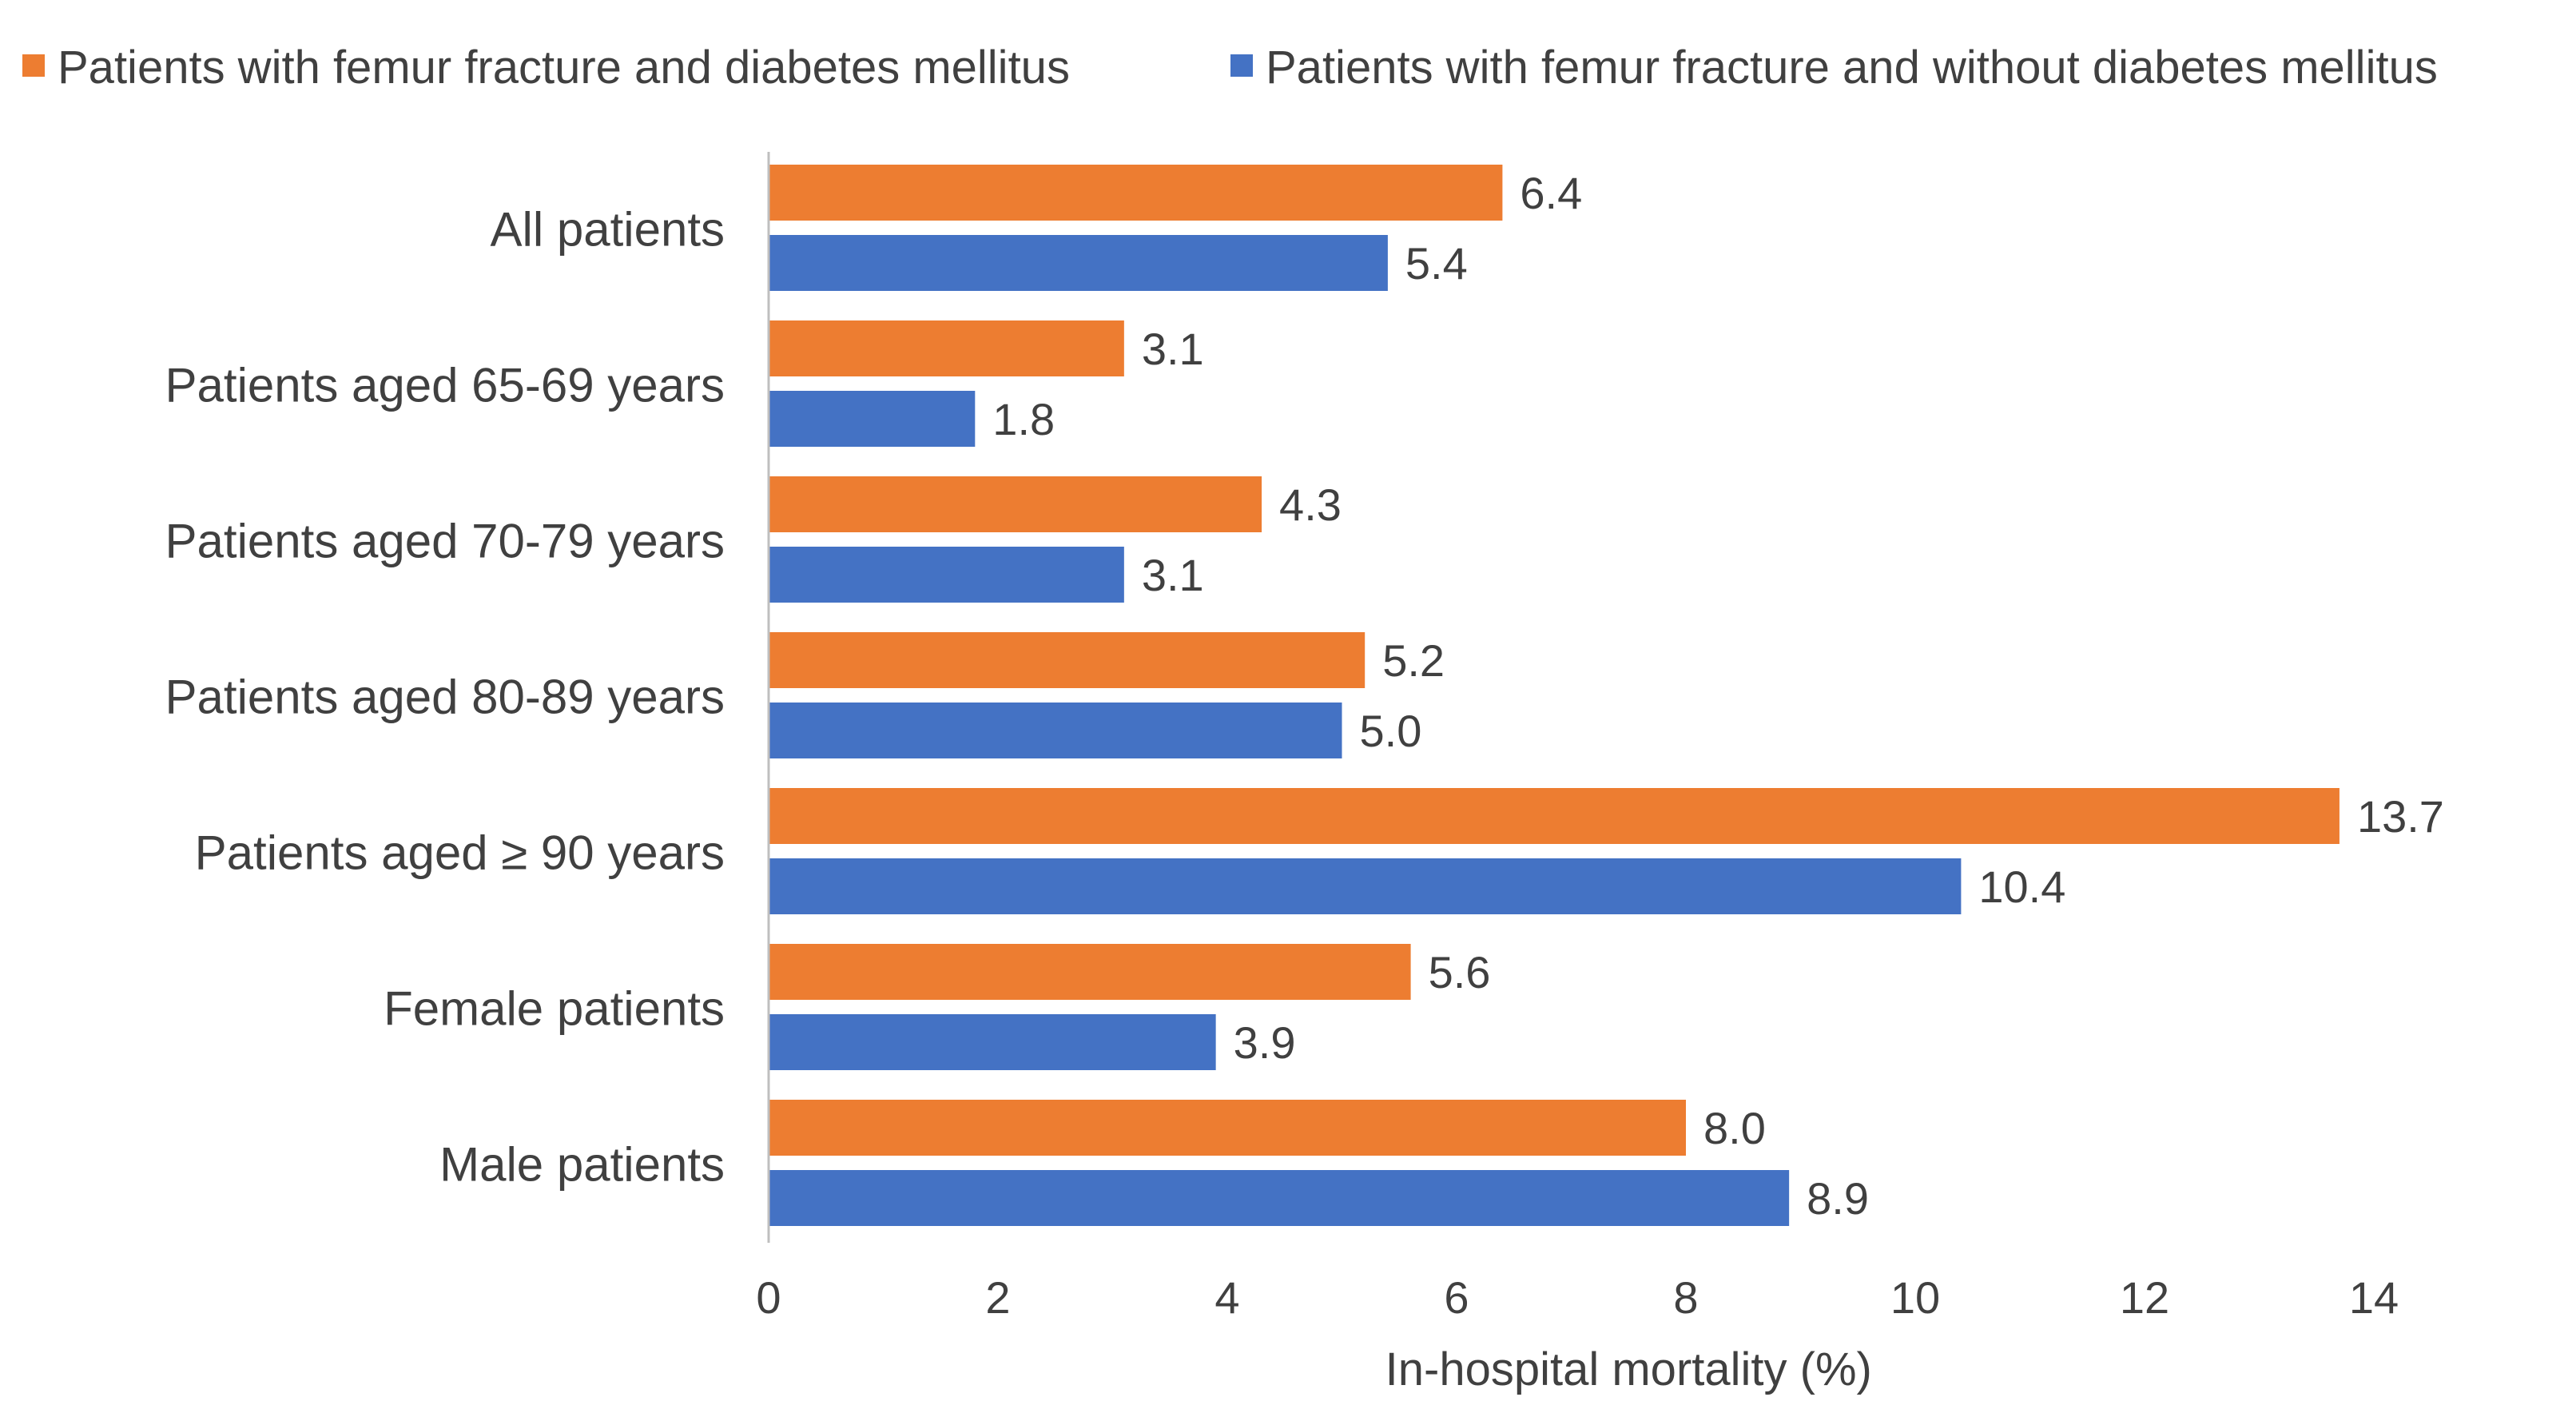 The height and width of the screenshot is (1425, 2576). I want to click on x-tick-label: 10, so click(1915, 1297).